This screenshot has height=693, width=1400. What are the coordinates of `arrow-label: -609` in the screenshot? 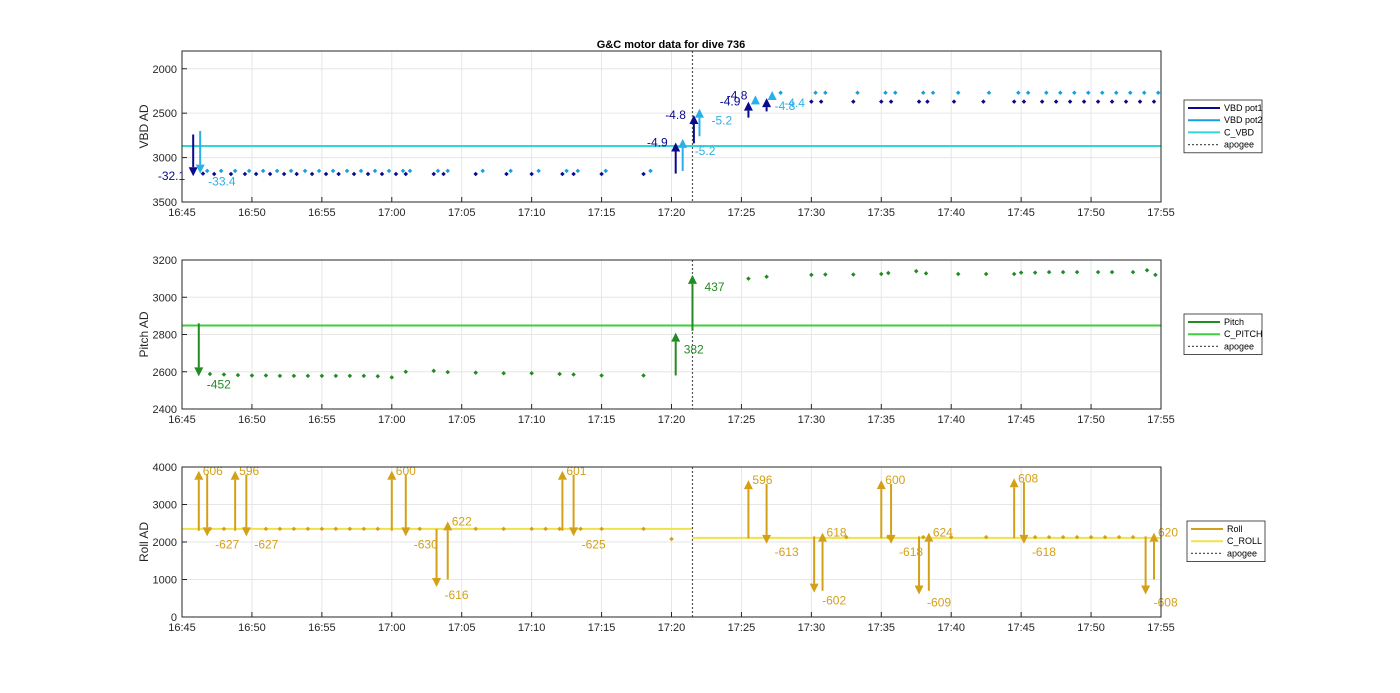 It's located at (939, 603).